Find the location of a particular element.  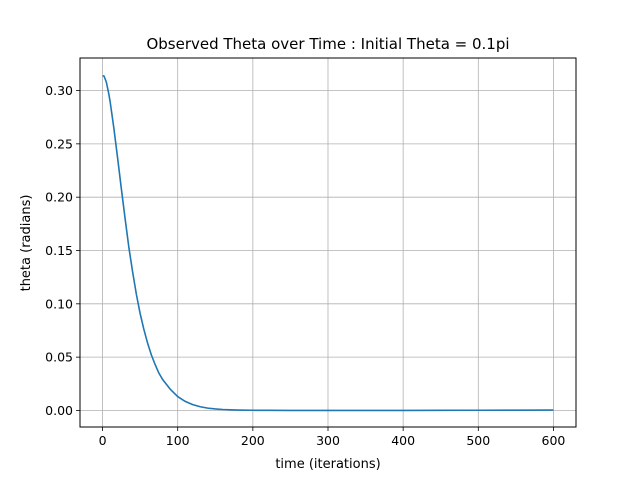

y-tick-label: 0.05 is located at coordinates (59, 357).